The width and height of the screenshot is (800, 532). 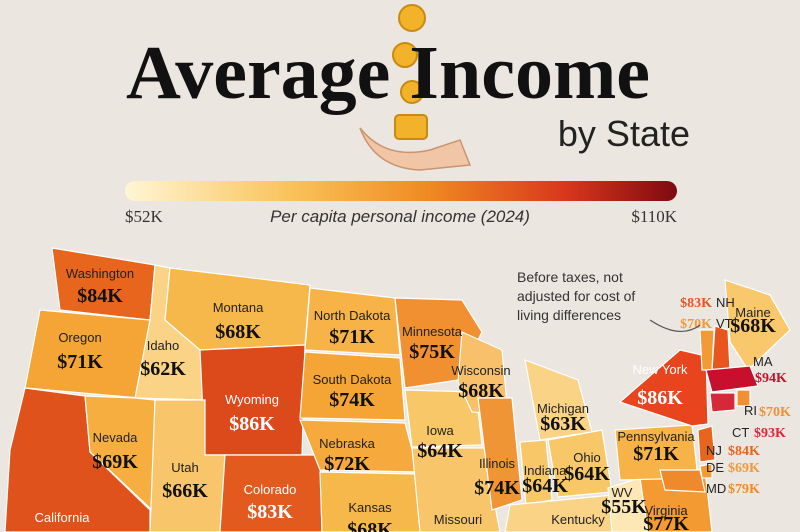 I want to click on state-name: Indiana, so click(x=545, y=470).